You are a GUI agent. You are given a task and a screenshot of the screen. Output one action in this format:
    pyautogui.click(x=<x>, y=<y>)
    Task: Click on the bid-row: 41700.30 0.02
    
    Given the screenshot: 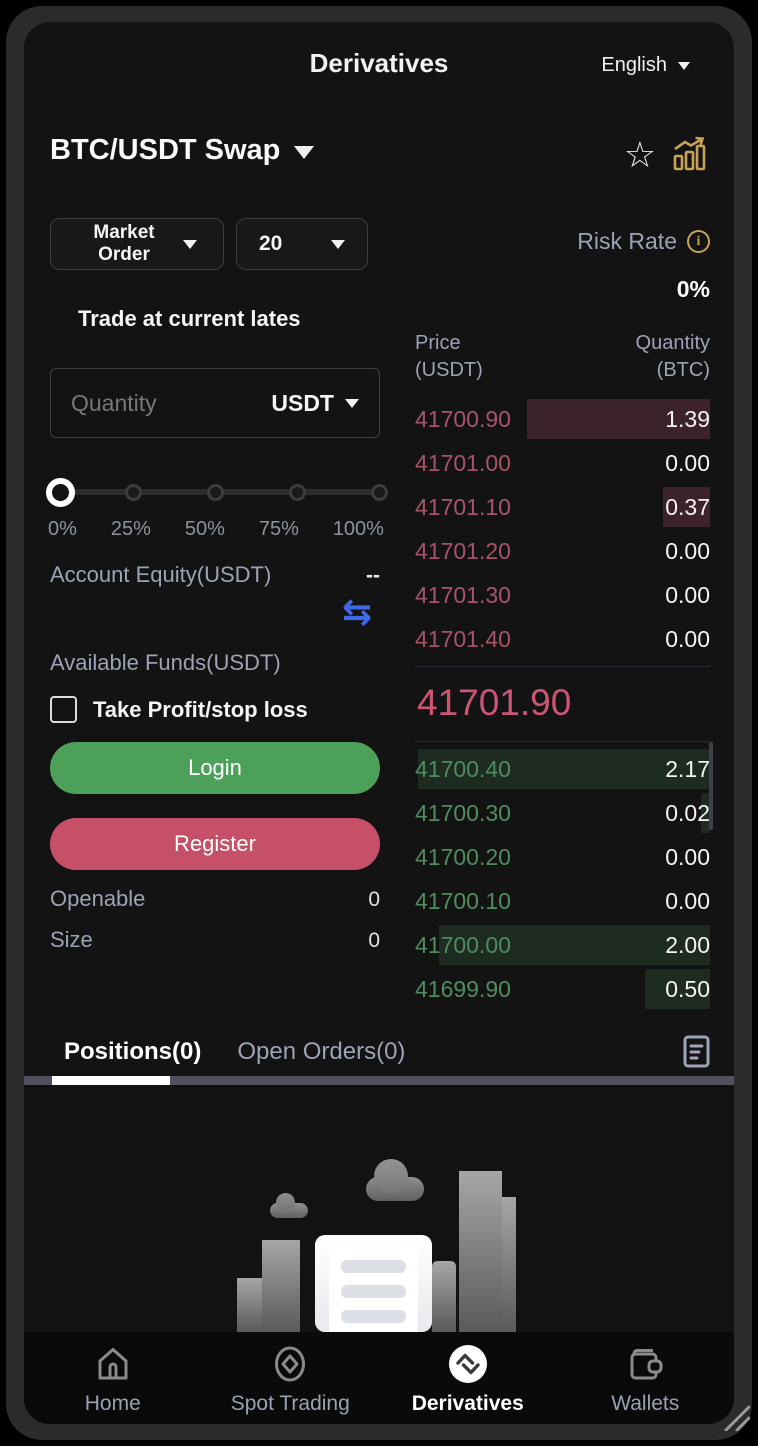 What is the action you would take?
    pyautogui.click(x=562, y=813)
    